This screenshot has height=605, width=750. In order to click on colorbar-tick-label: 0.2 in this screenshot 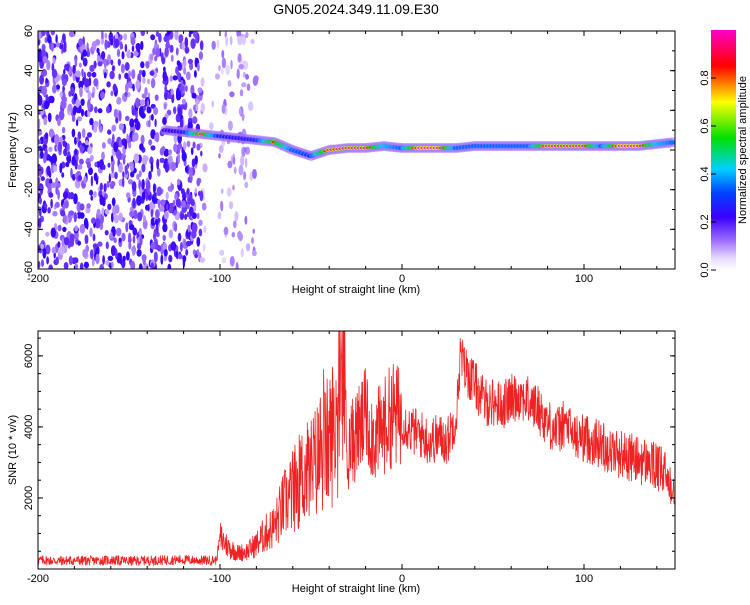, I will do `click(705, 221)`.